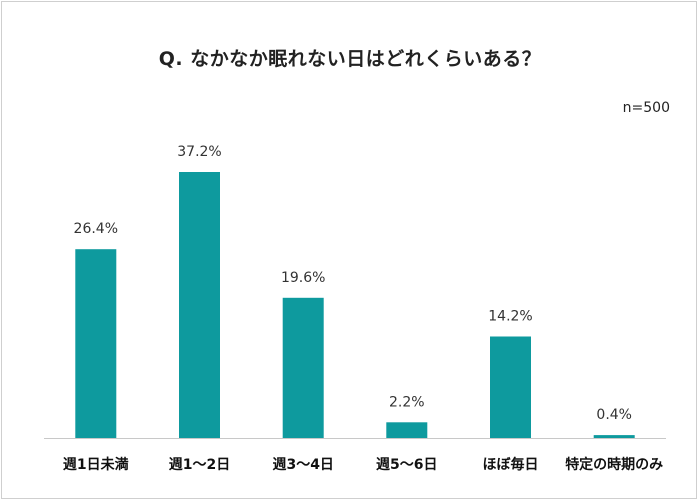 The height and width of the screenshot is (502, 700). What do you see at coordinates (199, 152) in the screenshot?
I see `data-label-2: 37.2%` at bounding box center [199, 152].